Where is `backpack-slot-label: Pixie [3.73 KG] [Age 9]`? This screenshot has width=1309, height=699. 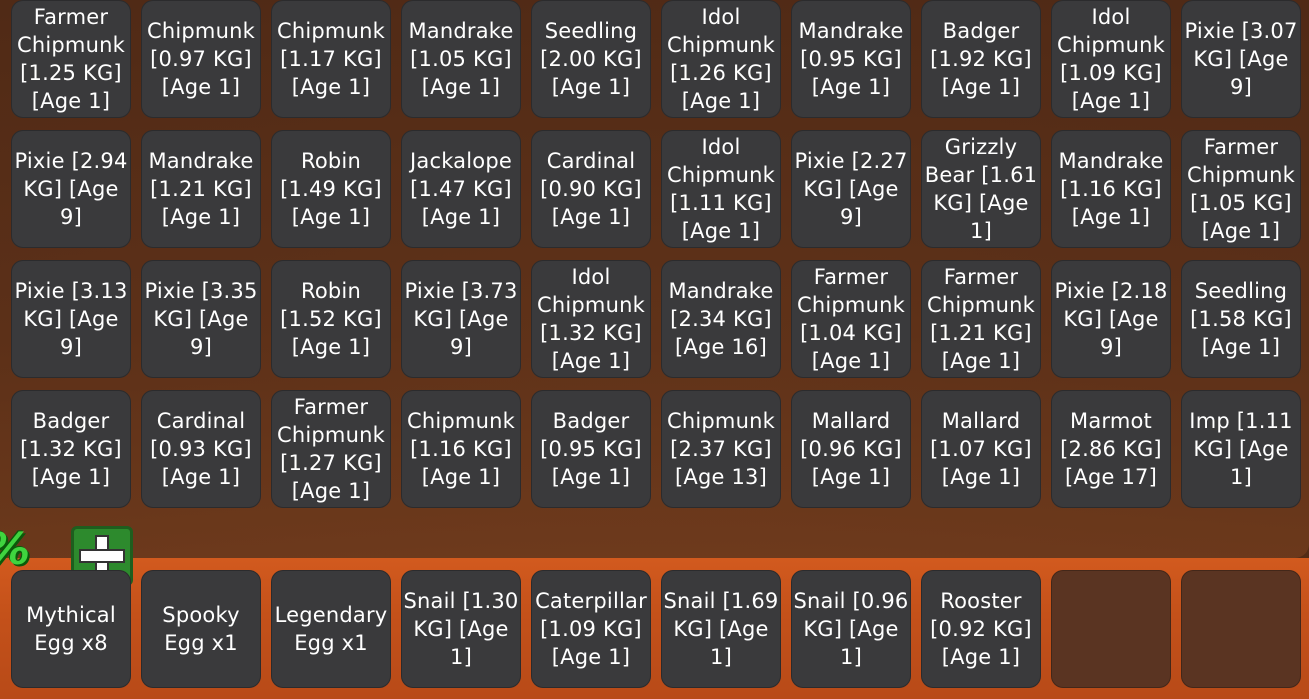
backpack-slot-label: Pixie [3.73 KG] [Age 9] is located at coordinates (461, 319).